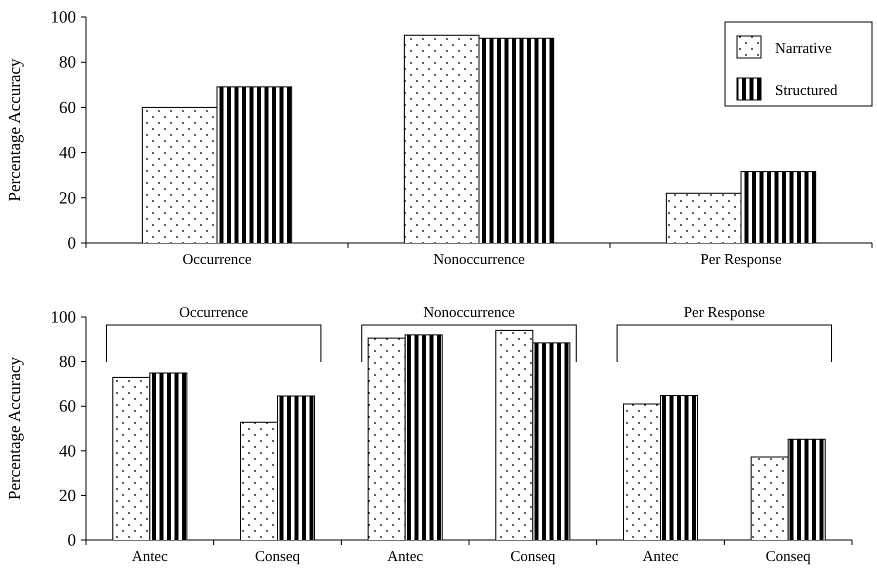  I want to click on annotation: Nonoccurrence, so click(469, 313).